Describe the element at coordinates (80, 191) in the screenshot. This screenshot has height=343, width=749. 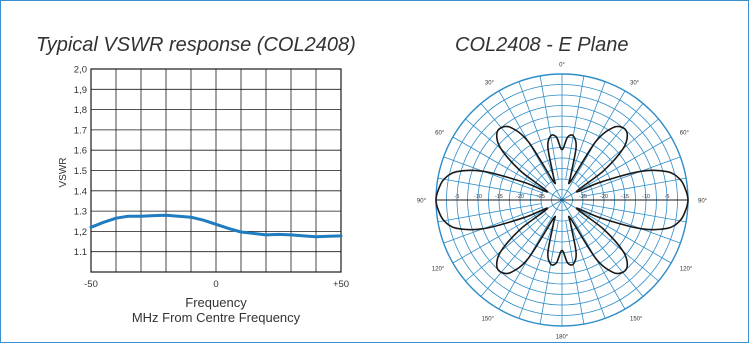
I see `vswr-y-tick-label: 1.4` at that location.